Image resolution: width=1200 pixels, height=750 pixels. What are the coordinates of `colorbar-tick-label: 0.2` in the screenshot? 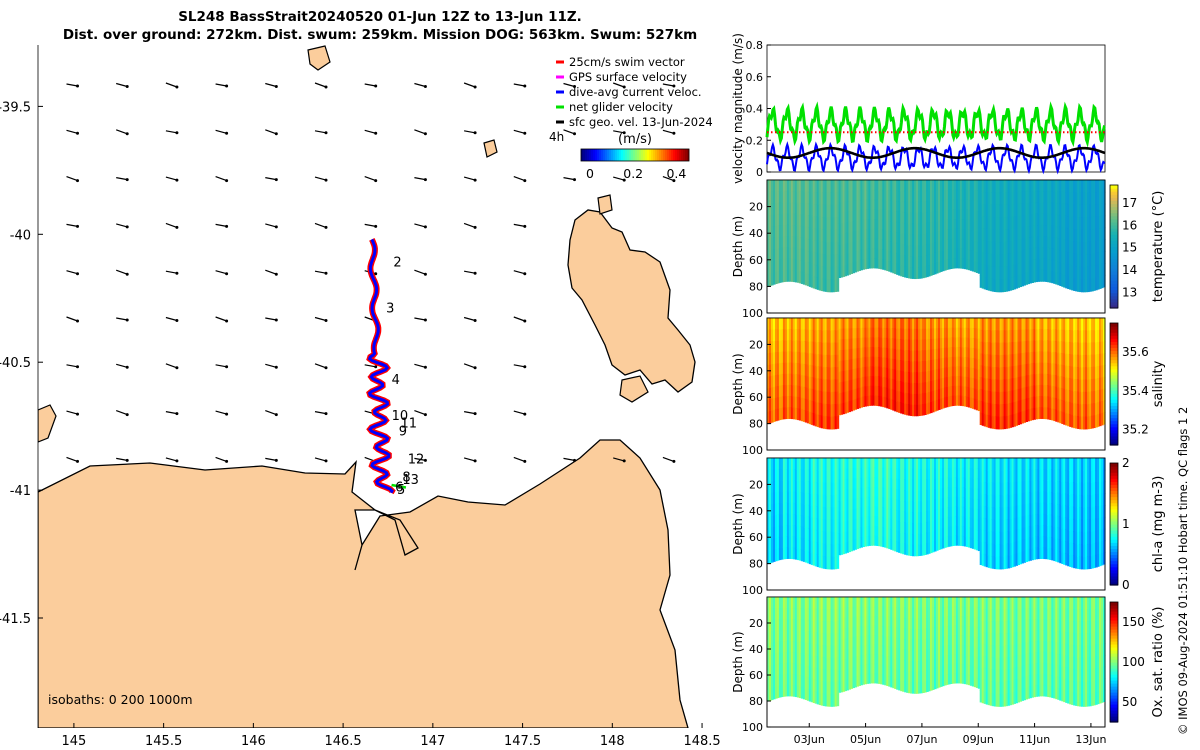 It's located at (633, 173).